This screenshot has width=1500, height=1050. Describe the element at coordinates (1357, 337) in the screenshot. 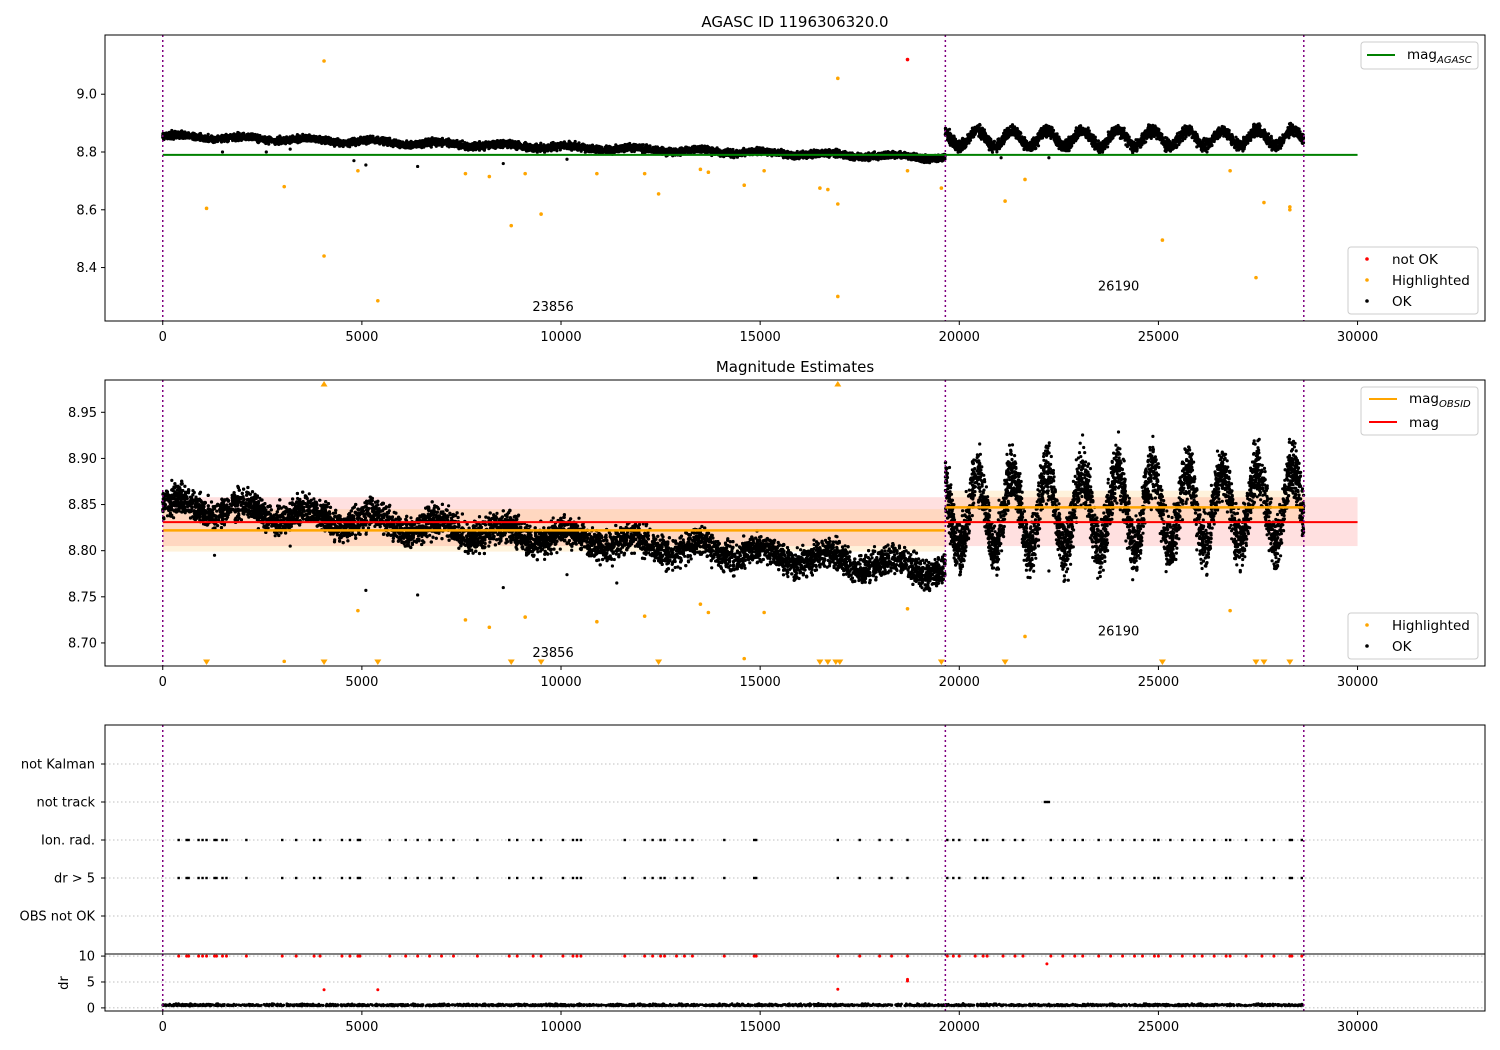

I see `x-tick-label: 30000` at that location.